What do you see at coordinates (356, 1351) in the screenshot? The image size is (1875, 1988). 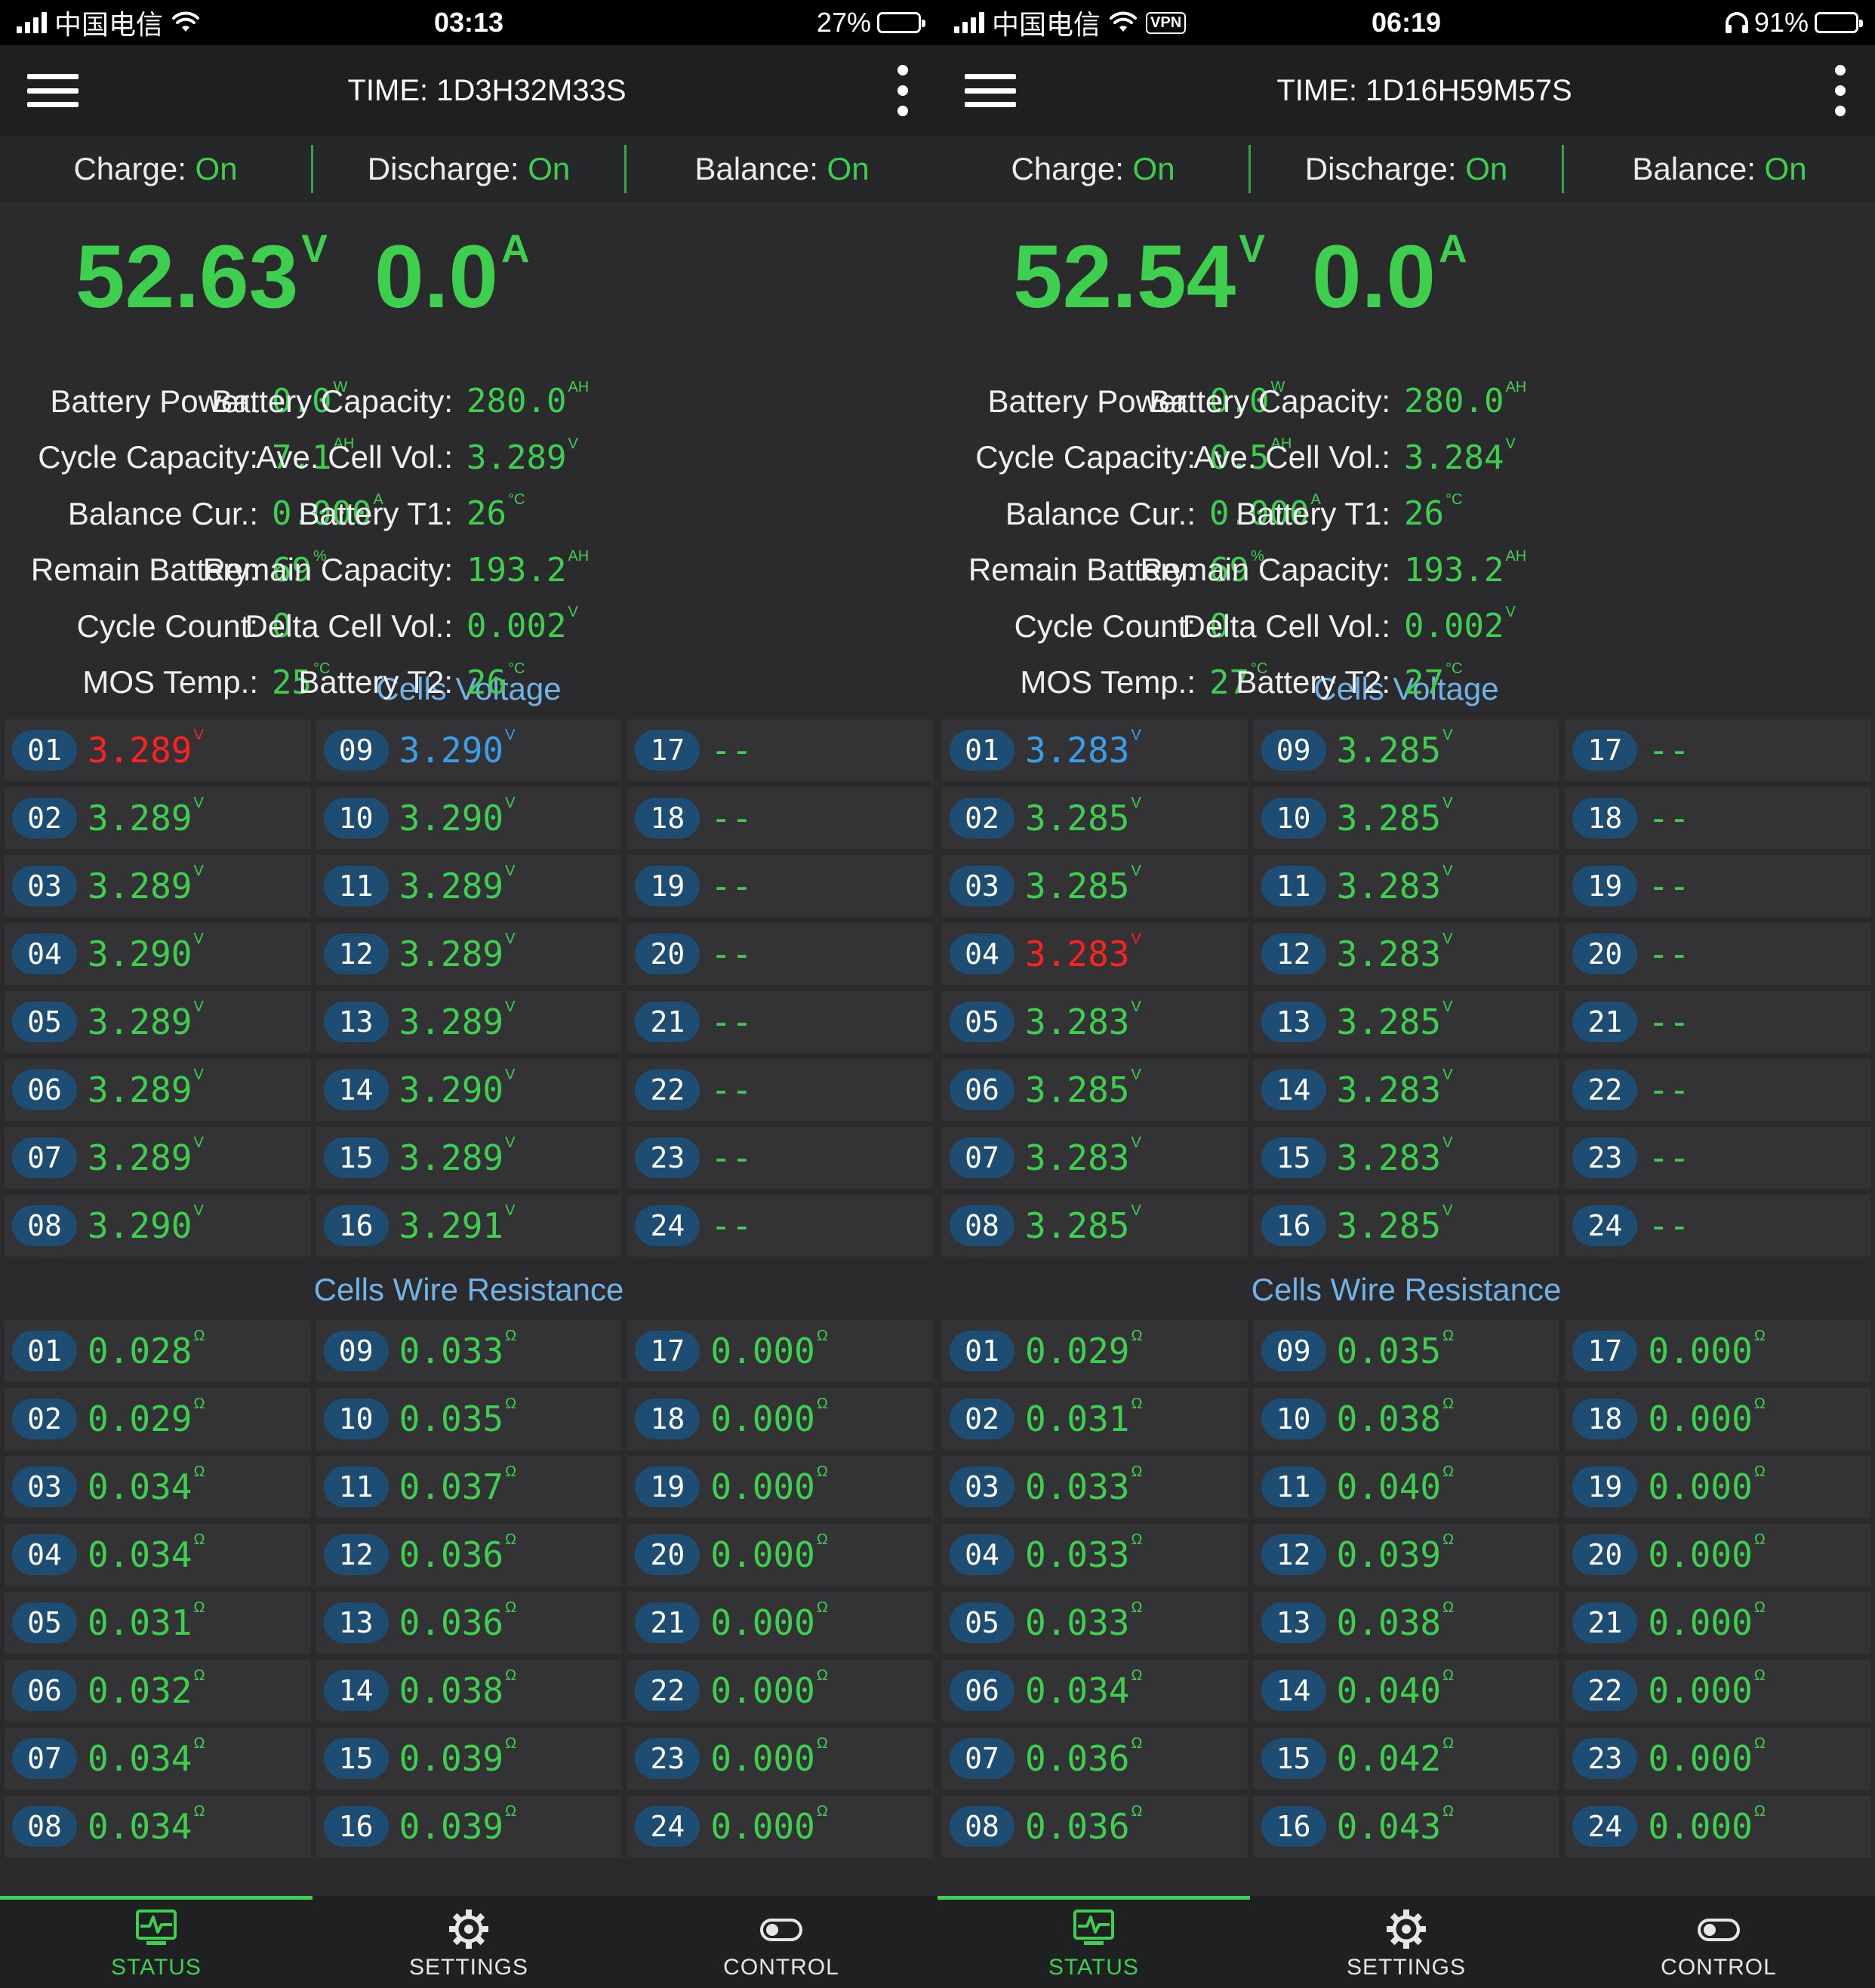 I see `cell-number-badge: 09` at bounding box center [356, 1351].